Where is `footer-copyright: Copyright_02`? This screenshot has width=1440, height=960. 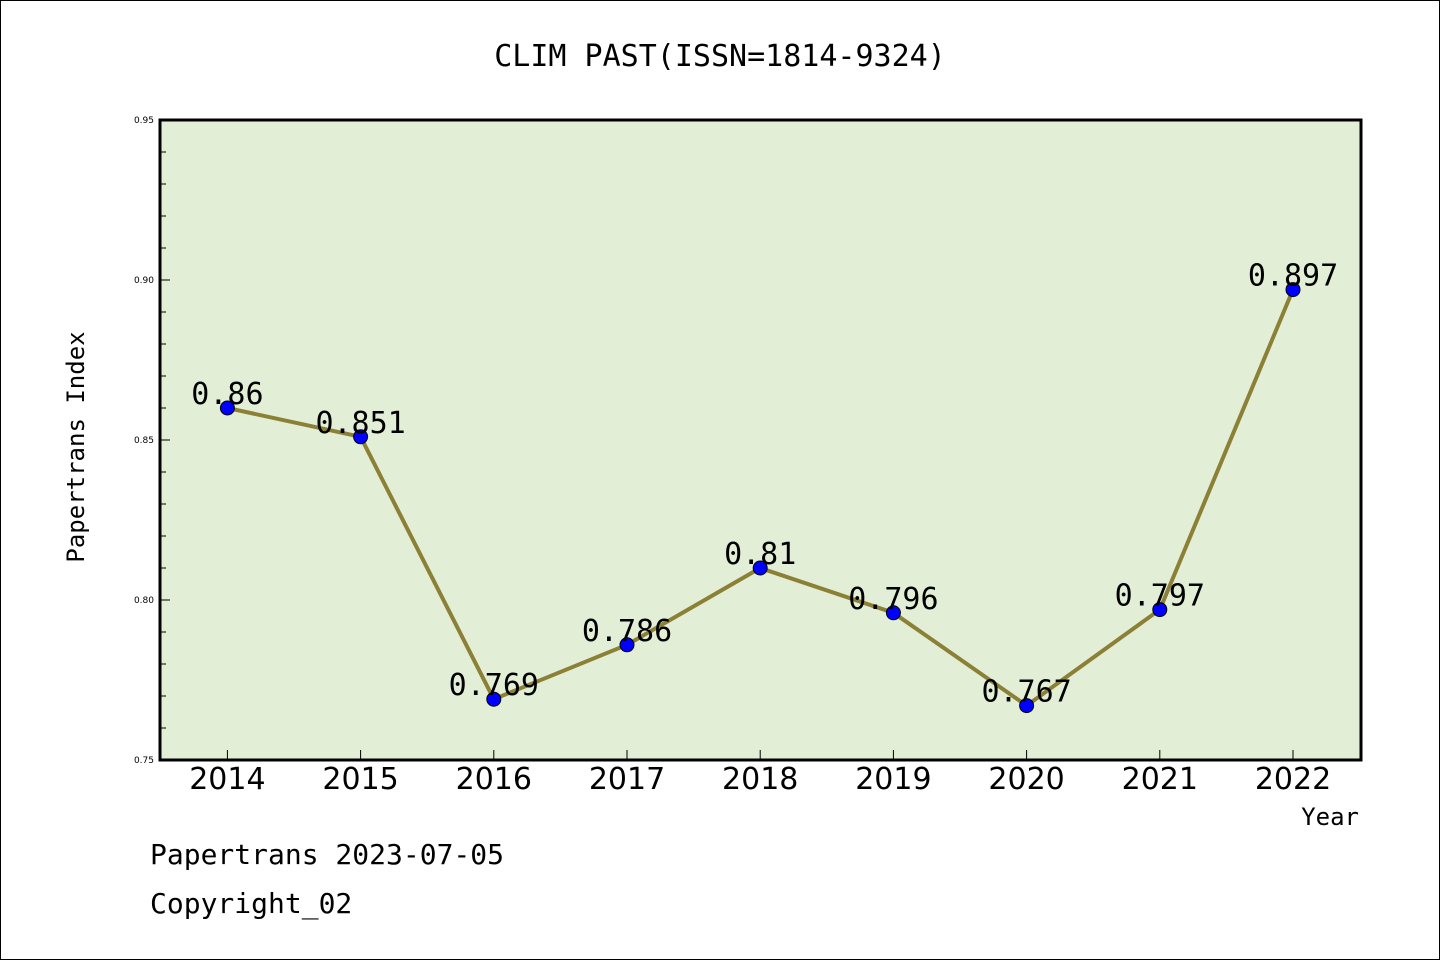
footer-copyright: Copyright_02 is located at coordinates (251, 904).